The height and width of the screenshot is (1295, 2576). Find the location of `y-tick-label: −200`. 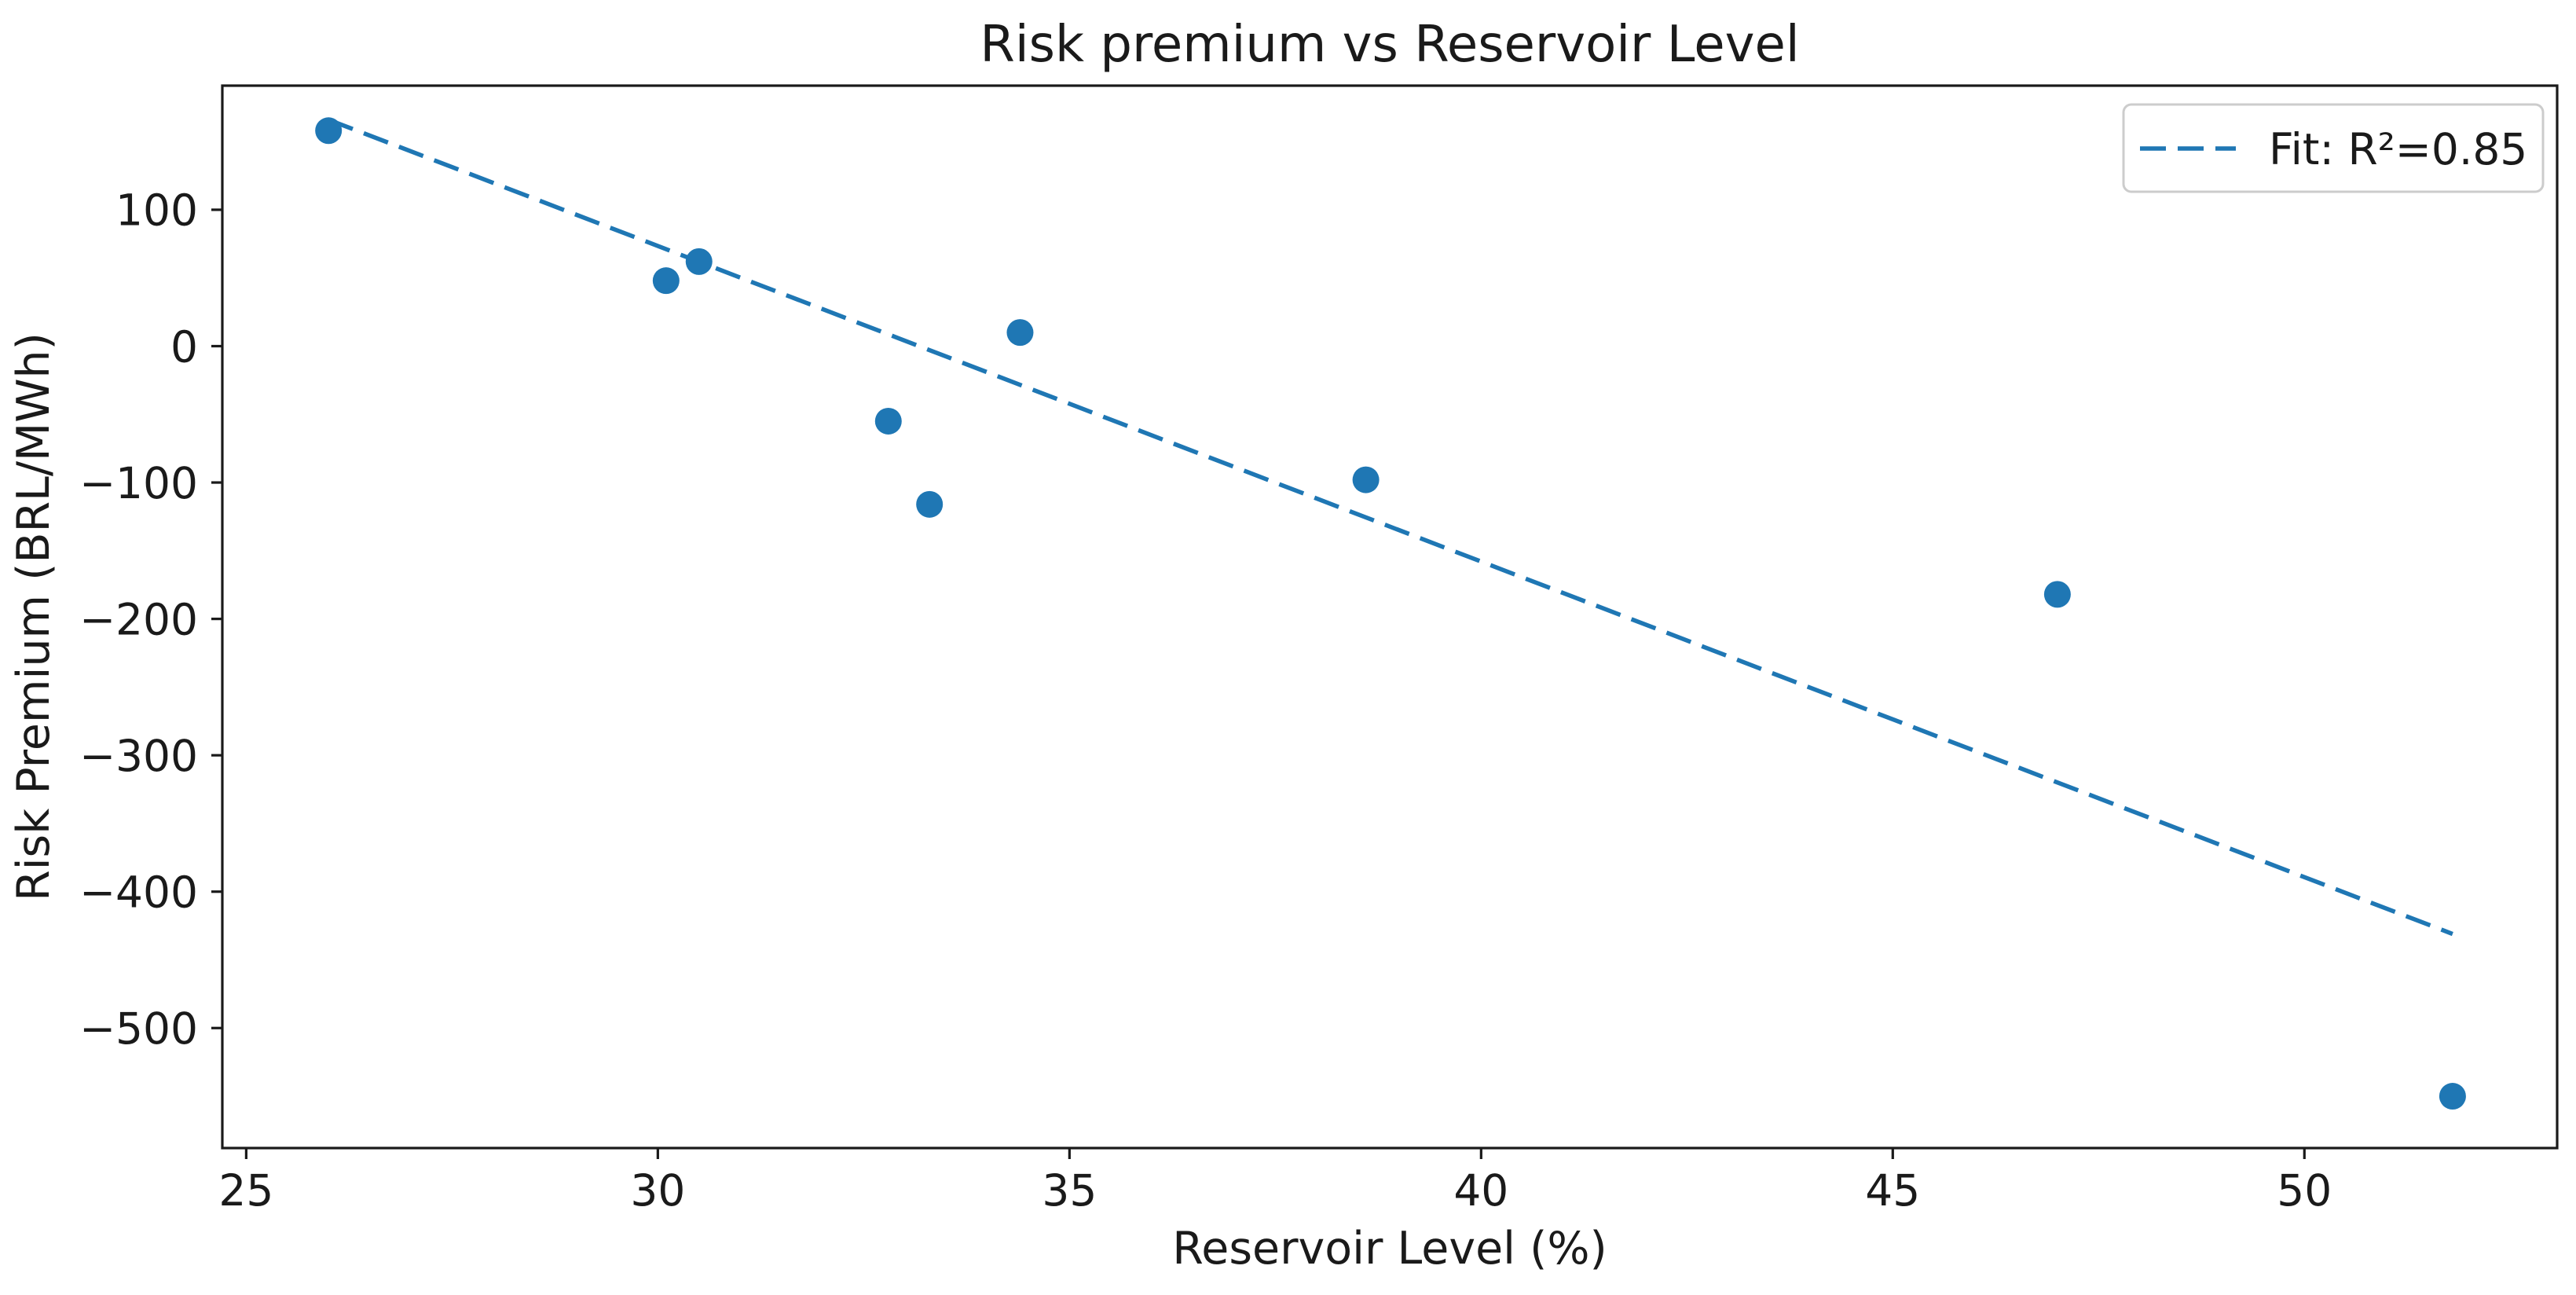

y-tick-label: −200 is located at coordinates (138, 619).